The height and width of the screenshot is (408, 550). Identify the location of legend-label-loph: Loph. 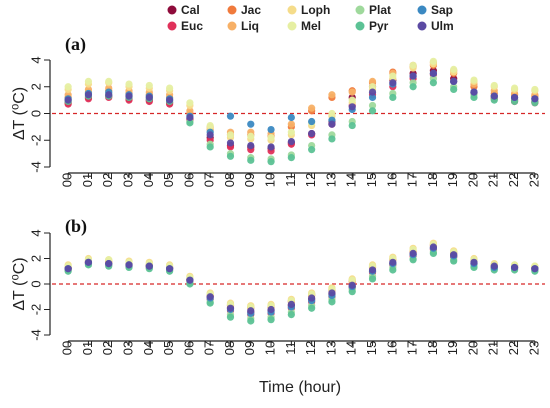
(315, 10).